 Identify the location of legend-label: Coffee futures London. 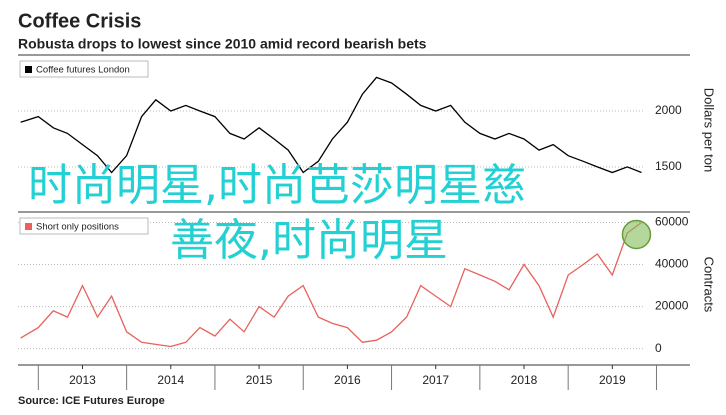
(83, 70).